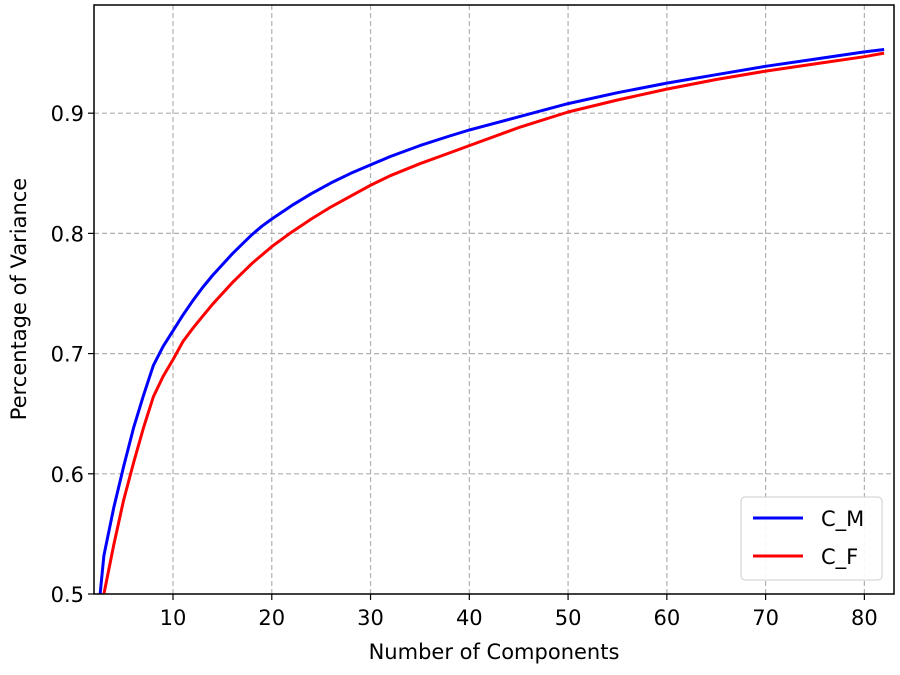  Describe the element at coordinates (765, 618) in the screenshot. I see `x-tick-label: 70` at that location.